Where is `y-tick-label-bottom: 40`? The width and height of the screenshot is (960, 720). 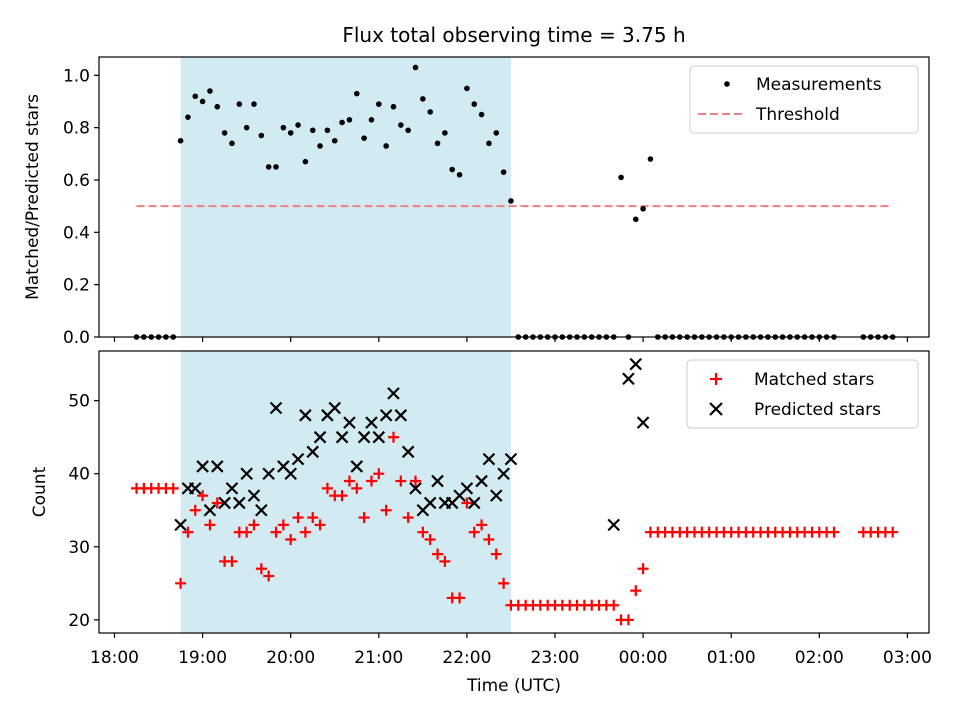
y-tick-label-bottom: 40 is located at coordinates (79, 475).